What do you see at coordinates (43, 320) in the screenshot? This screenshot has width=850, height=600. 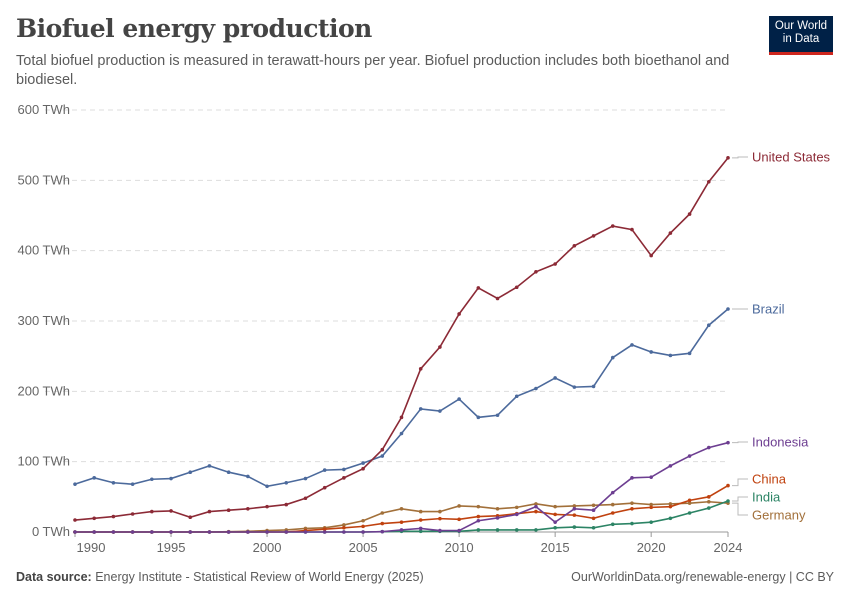 I see `y-tick-label: 300 TWh` at bounding box center [43, 320].